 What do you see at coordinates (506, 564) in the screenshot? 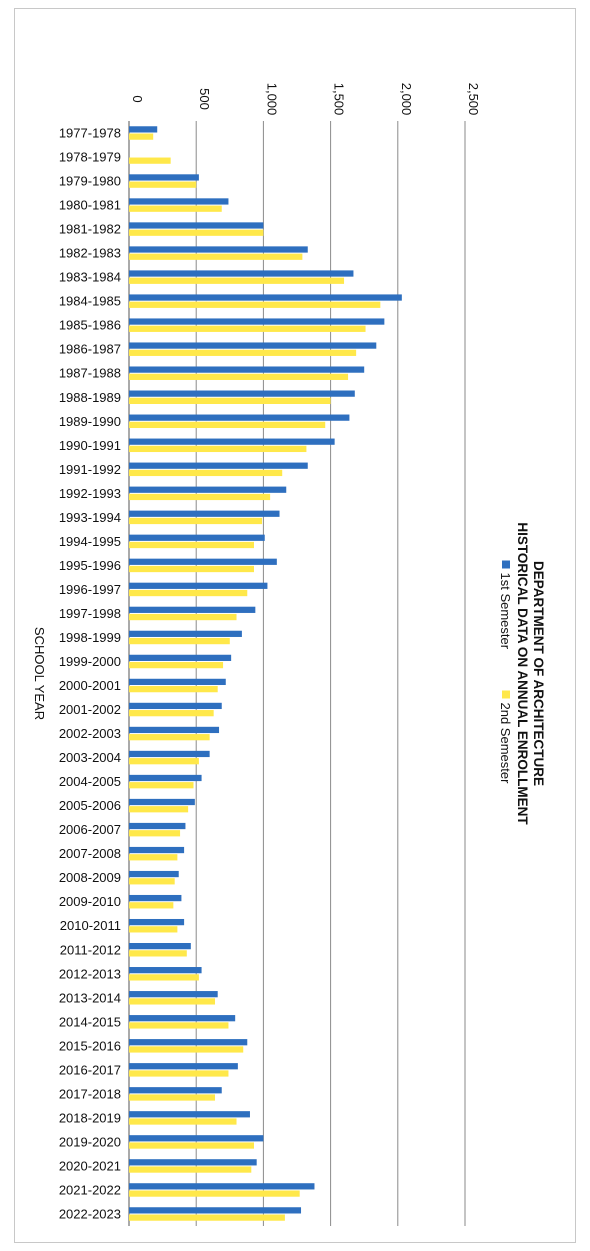
I see `legend-swatch-1st` at bounding box center [506, 564].